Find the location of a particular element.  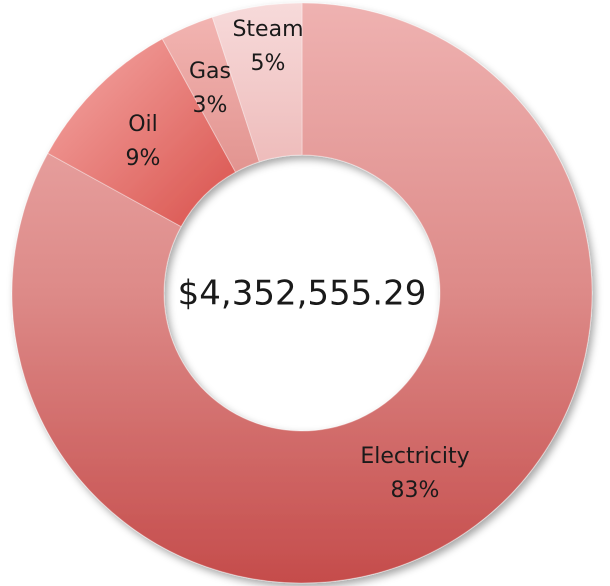

slice-label-oil: Oil is located at coordinates (143, 124).